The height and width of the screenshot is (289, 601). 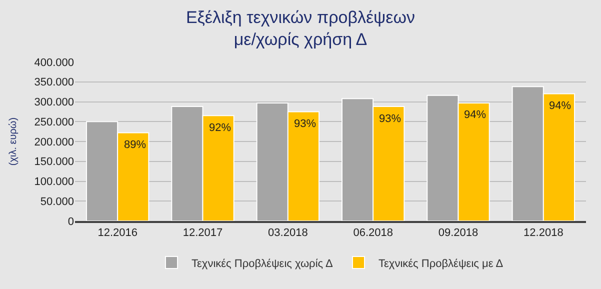 What do you see at coordinates (263, 264) in the screenshot?
I see `legend-label: Τεχνικές Προβλέψεις χωρίς Δ` at bounding box center [263, 264].